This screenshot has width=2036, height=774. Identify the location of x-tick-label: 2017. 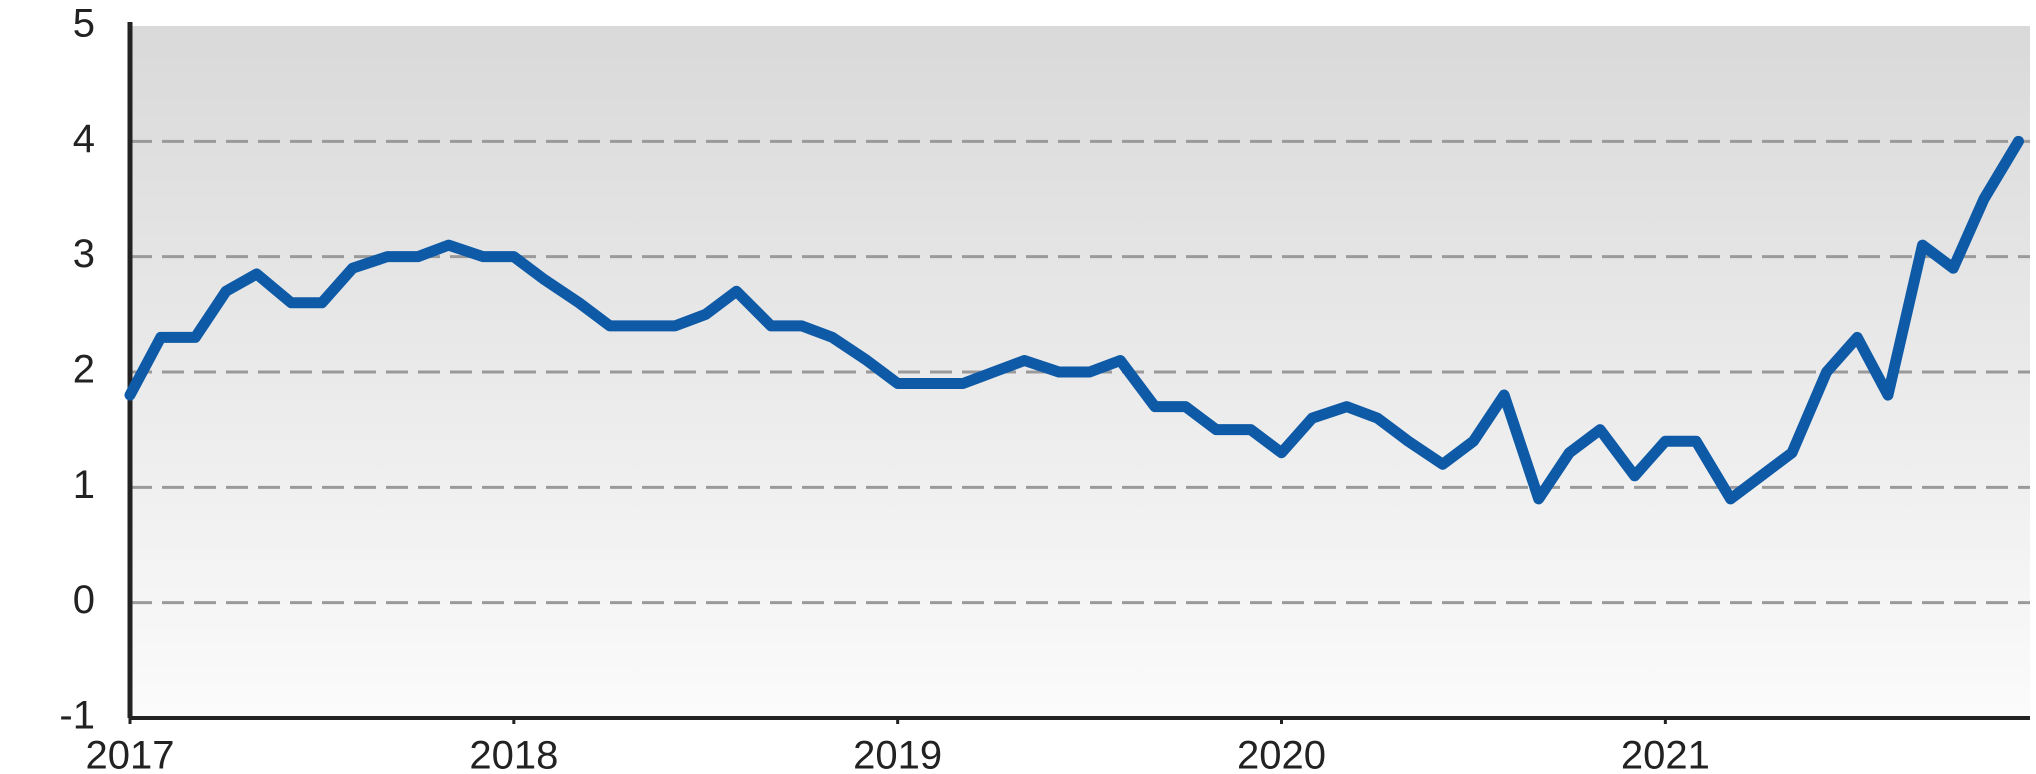
(130, 754).